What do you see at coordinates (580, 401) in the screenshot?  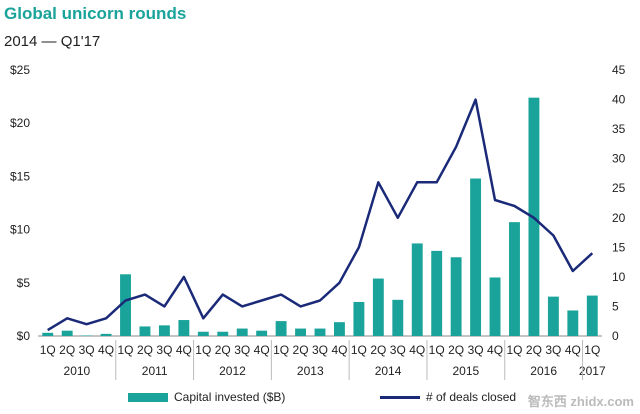 I see `watermark: 智东西 zhidx.com` at bounding box center [580, 401].